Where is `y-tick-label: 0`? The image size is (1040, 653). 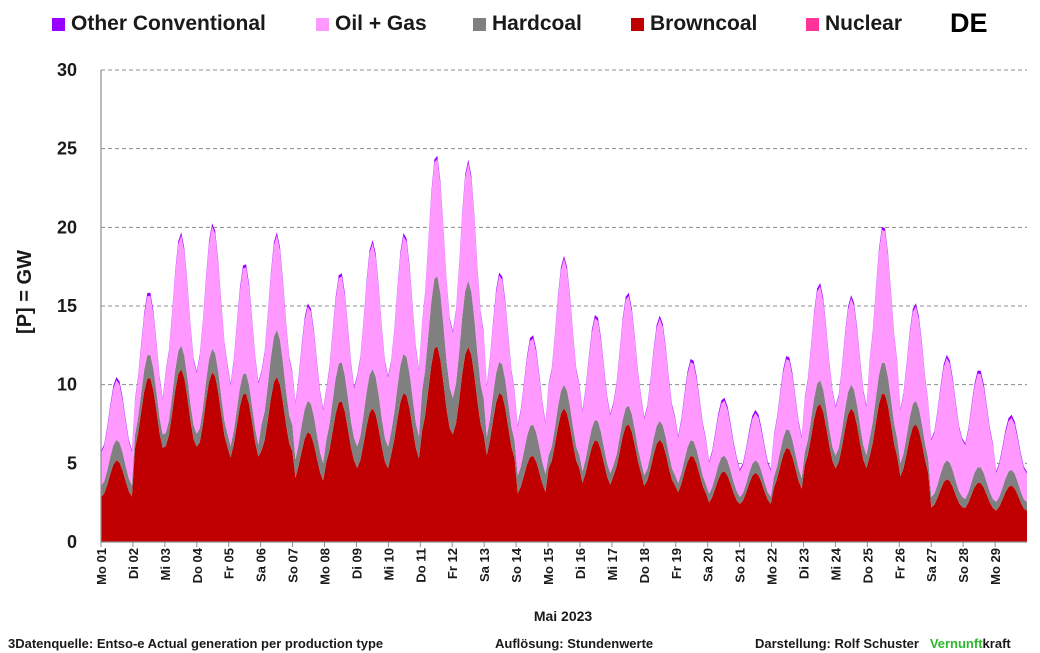 y-tick-label: 0 is located at coordinates (72, 542).